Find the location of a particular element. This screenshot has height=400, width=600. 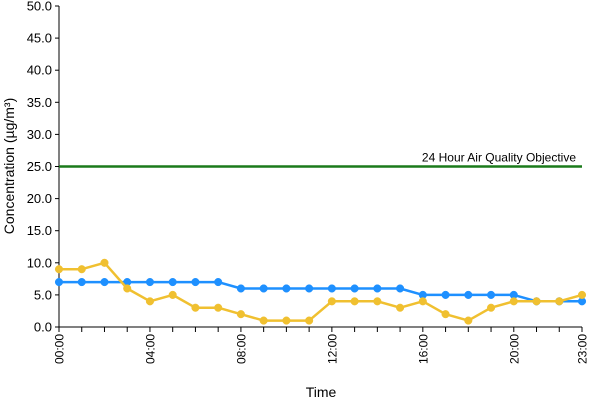

y-tick-label: 30.0 is located at coordinates (39, 134).